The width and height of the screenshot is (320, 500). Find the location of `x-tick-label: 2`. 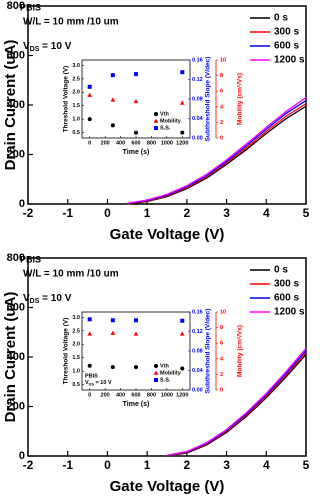

x-tick-label: 2 is located at coordinates (187, 213).